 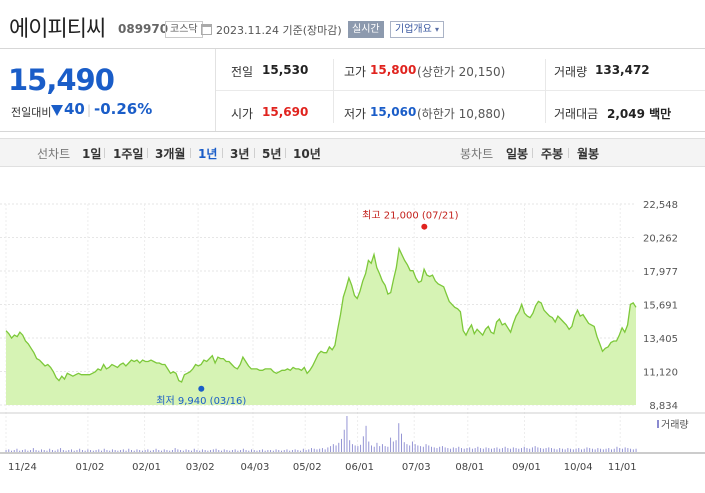 I want to click on market-badge: 코스닥, so click(x=184, y=29).